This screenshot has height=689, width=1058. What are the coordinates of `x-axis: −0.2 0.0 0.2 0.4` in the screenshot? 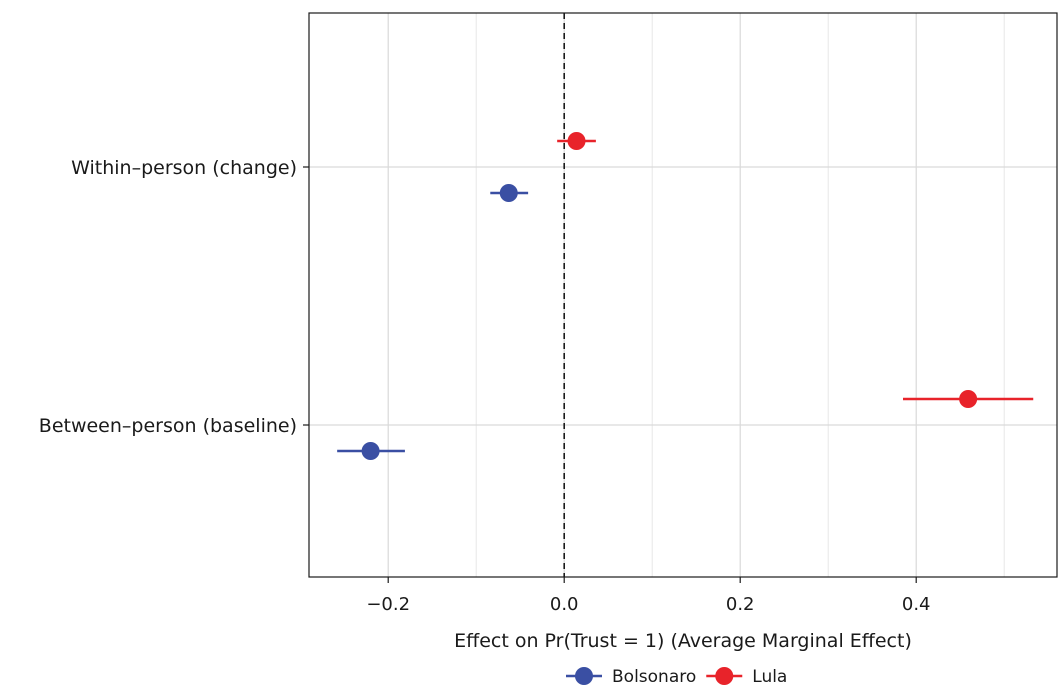 It's located at (648, 596).